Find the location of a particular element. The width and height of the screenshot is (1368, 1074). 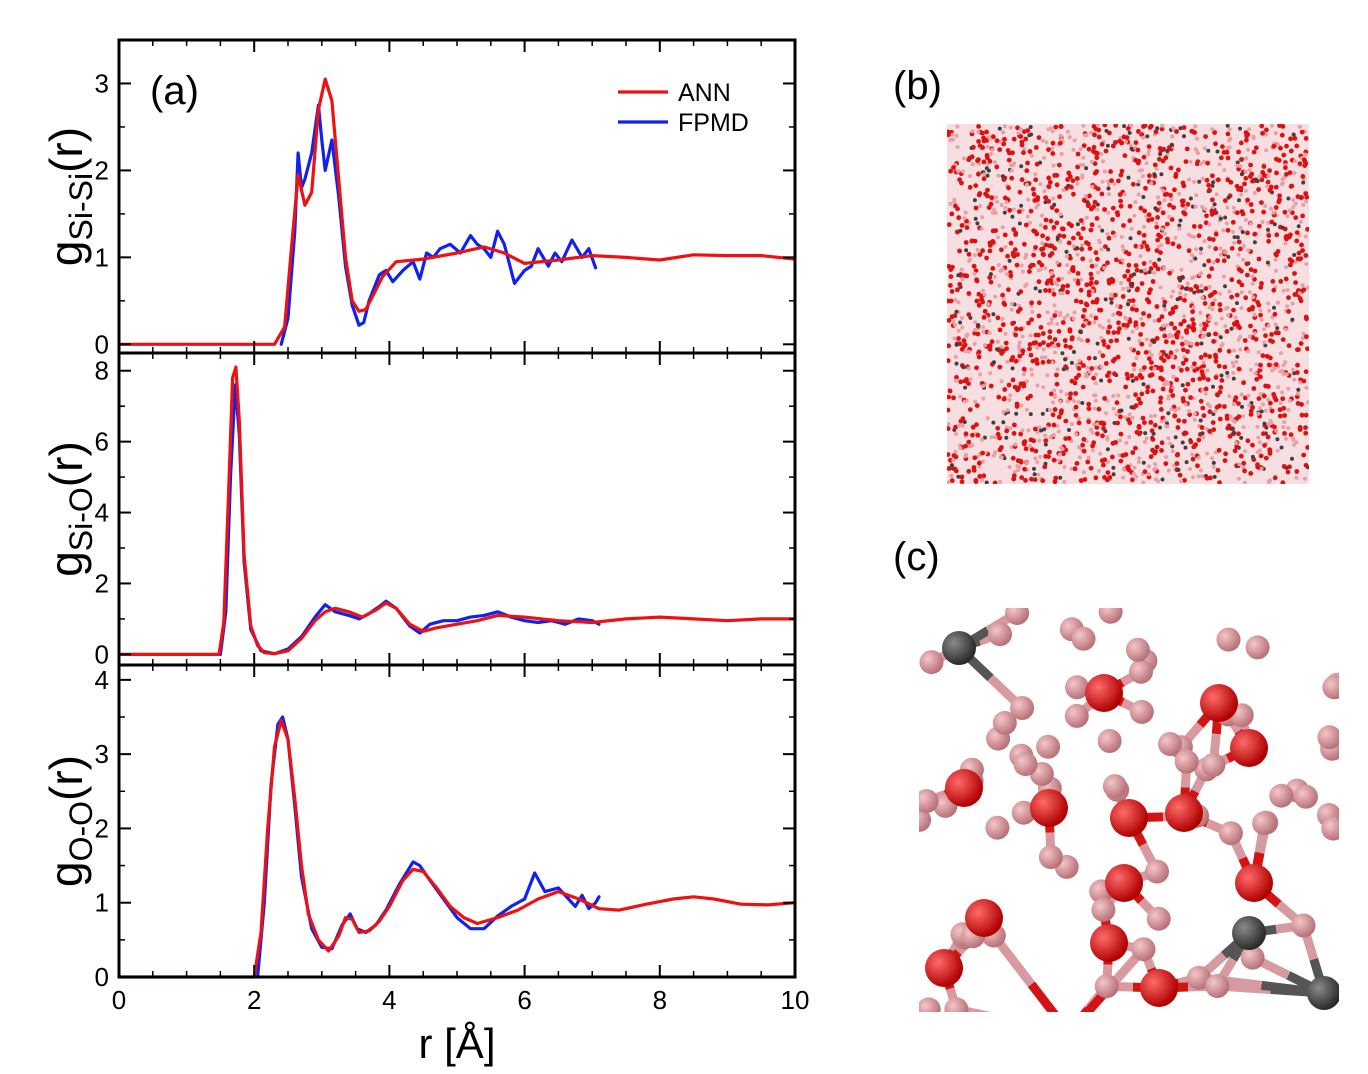

legend-label-fpmd: FPMD is located at coordinates (713, 123).